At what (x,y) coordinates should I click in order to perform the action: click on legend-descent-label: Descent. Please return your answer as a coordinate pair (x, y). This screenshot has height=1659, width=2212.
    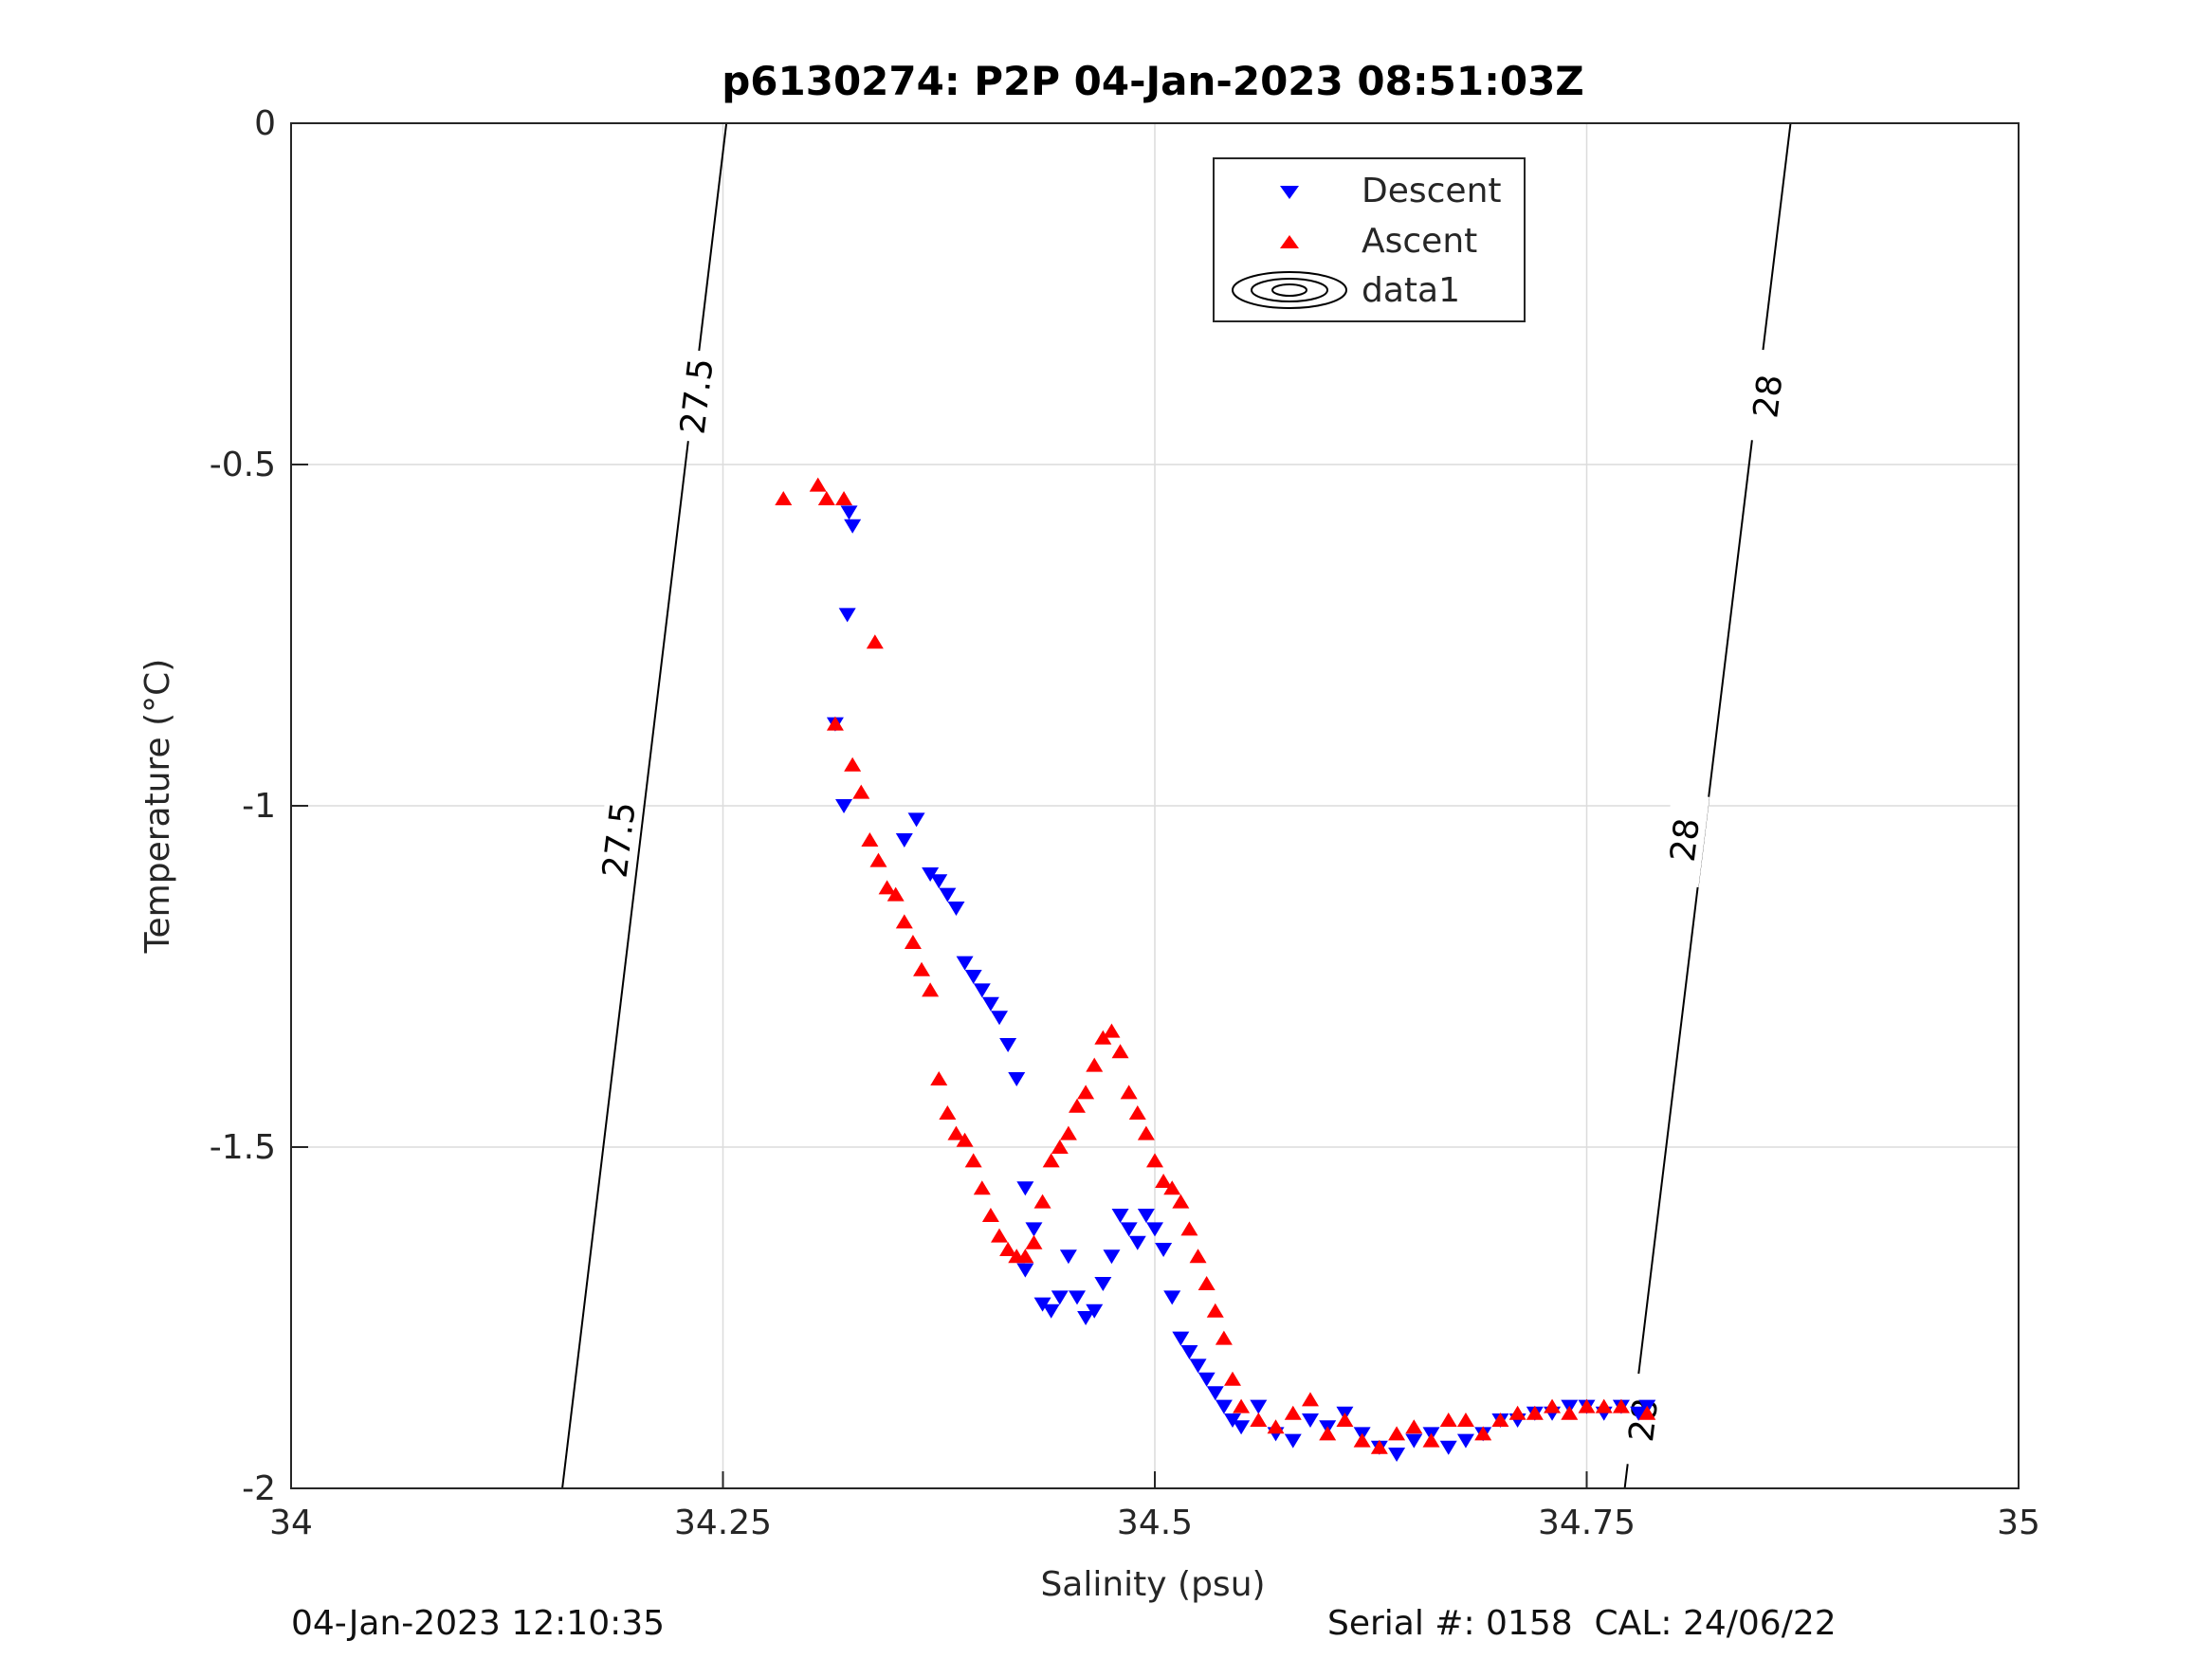
    Looking at the image, I should click on (1432, 191).